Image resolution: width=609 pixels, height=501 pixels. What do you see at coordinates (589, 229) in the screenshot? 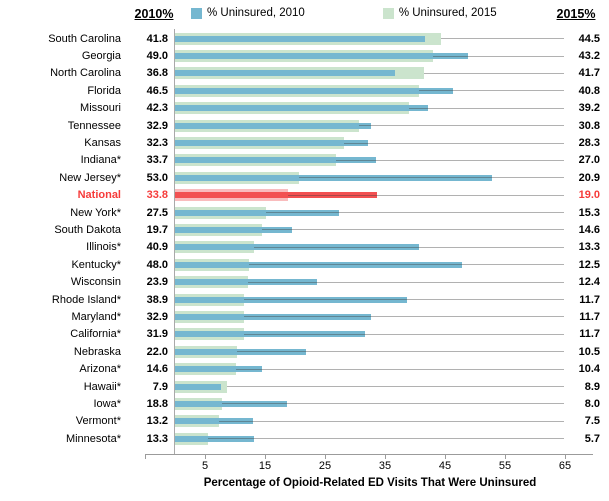
I see `value-2015: 14.6` at bounding box center [589, 229].